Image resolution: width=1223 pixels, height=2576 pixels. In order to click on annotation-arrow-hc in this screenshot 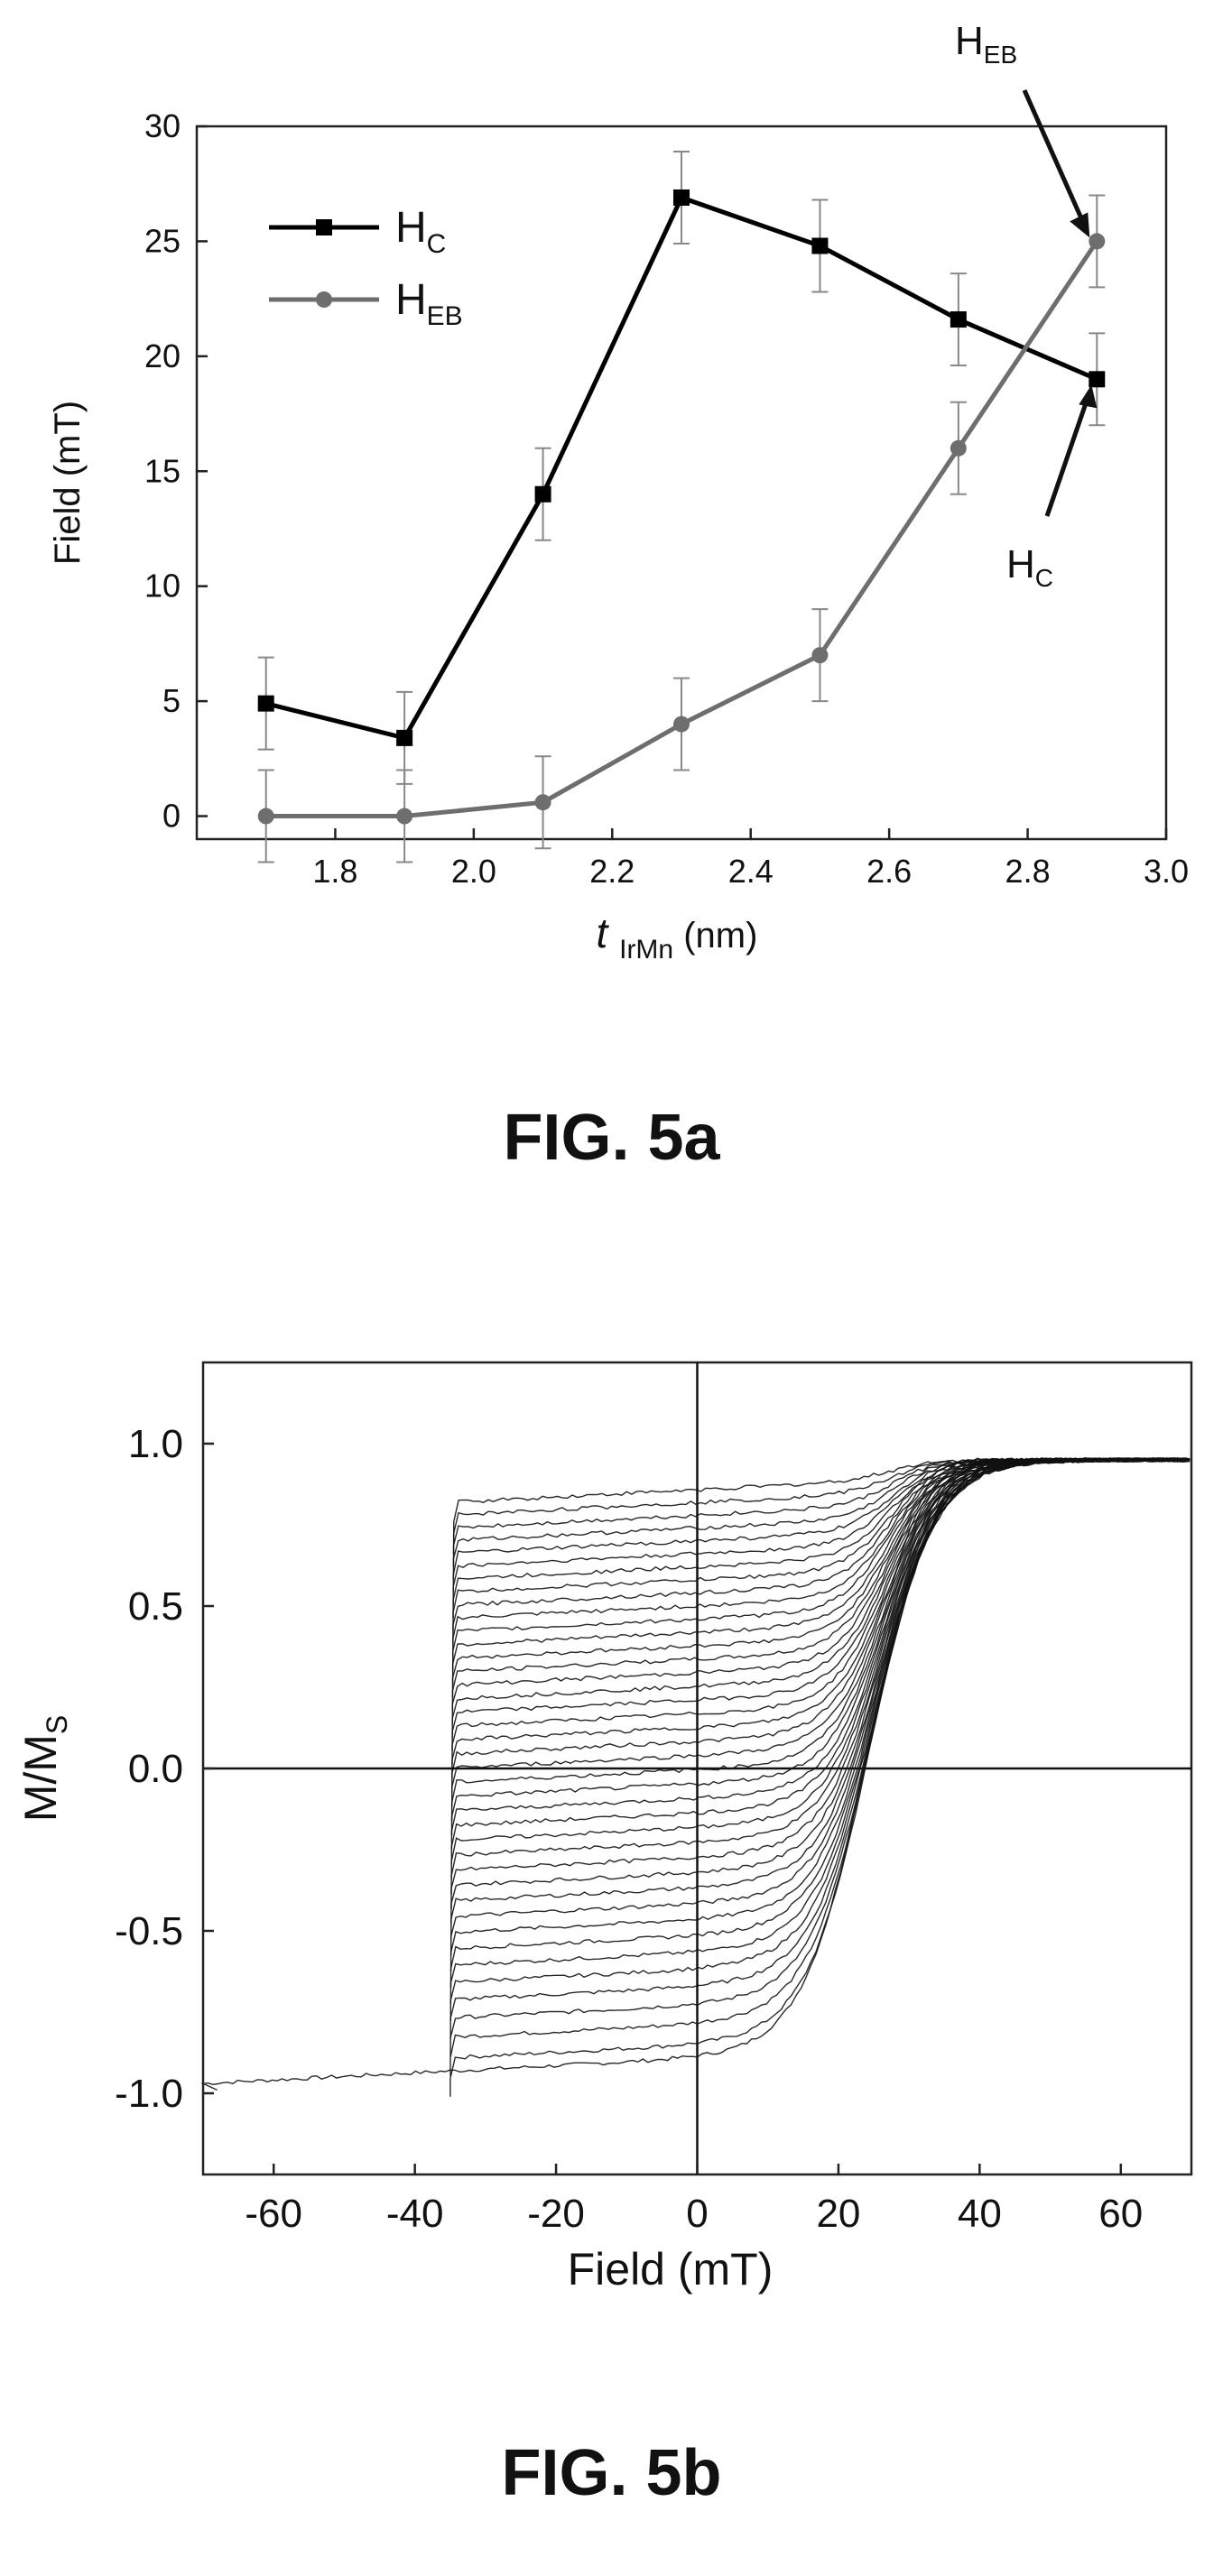, I will do `click(1067, 456)`.